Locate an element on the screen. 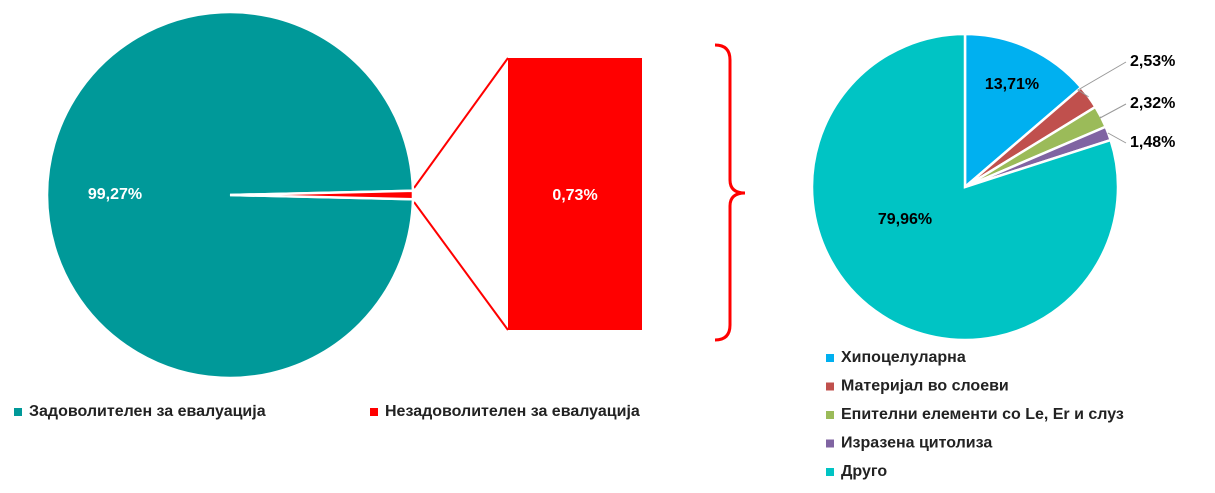 Image resolution: width=1215 pixels, height=493 pixels. data-label: 2,53% is located at coordinates (1152, 61).